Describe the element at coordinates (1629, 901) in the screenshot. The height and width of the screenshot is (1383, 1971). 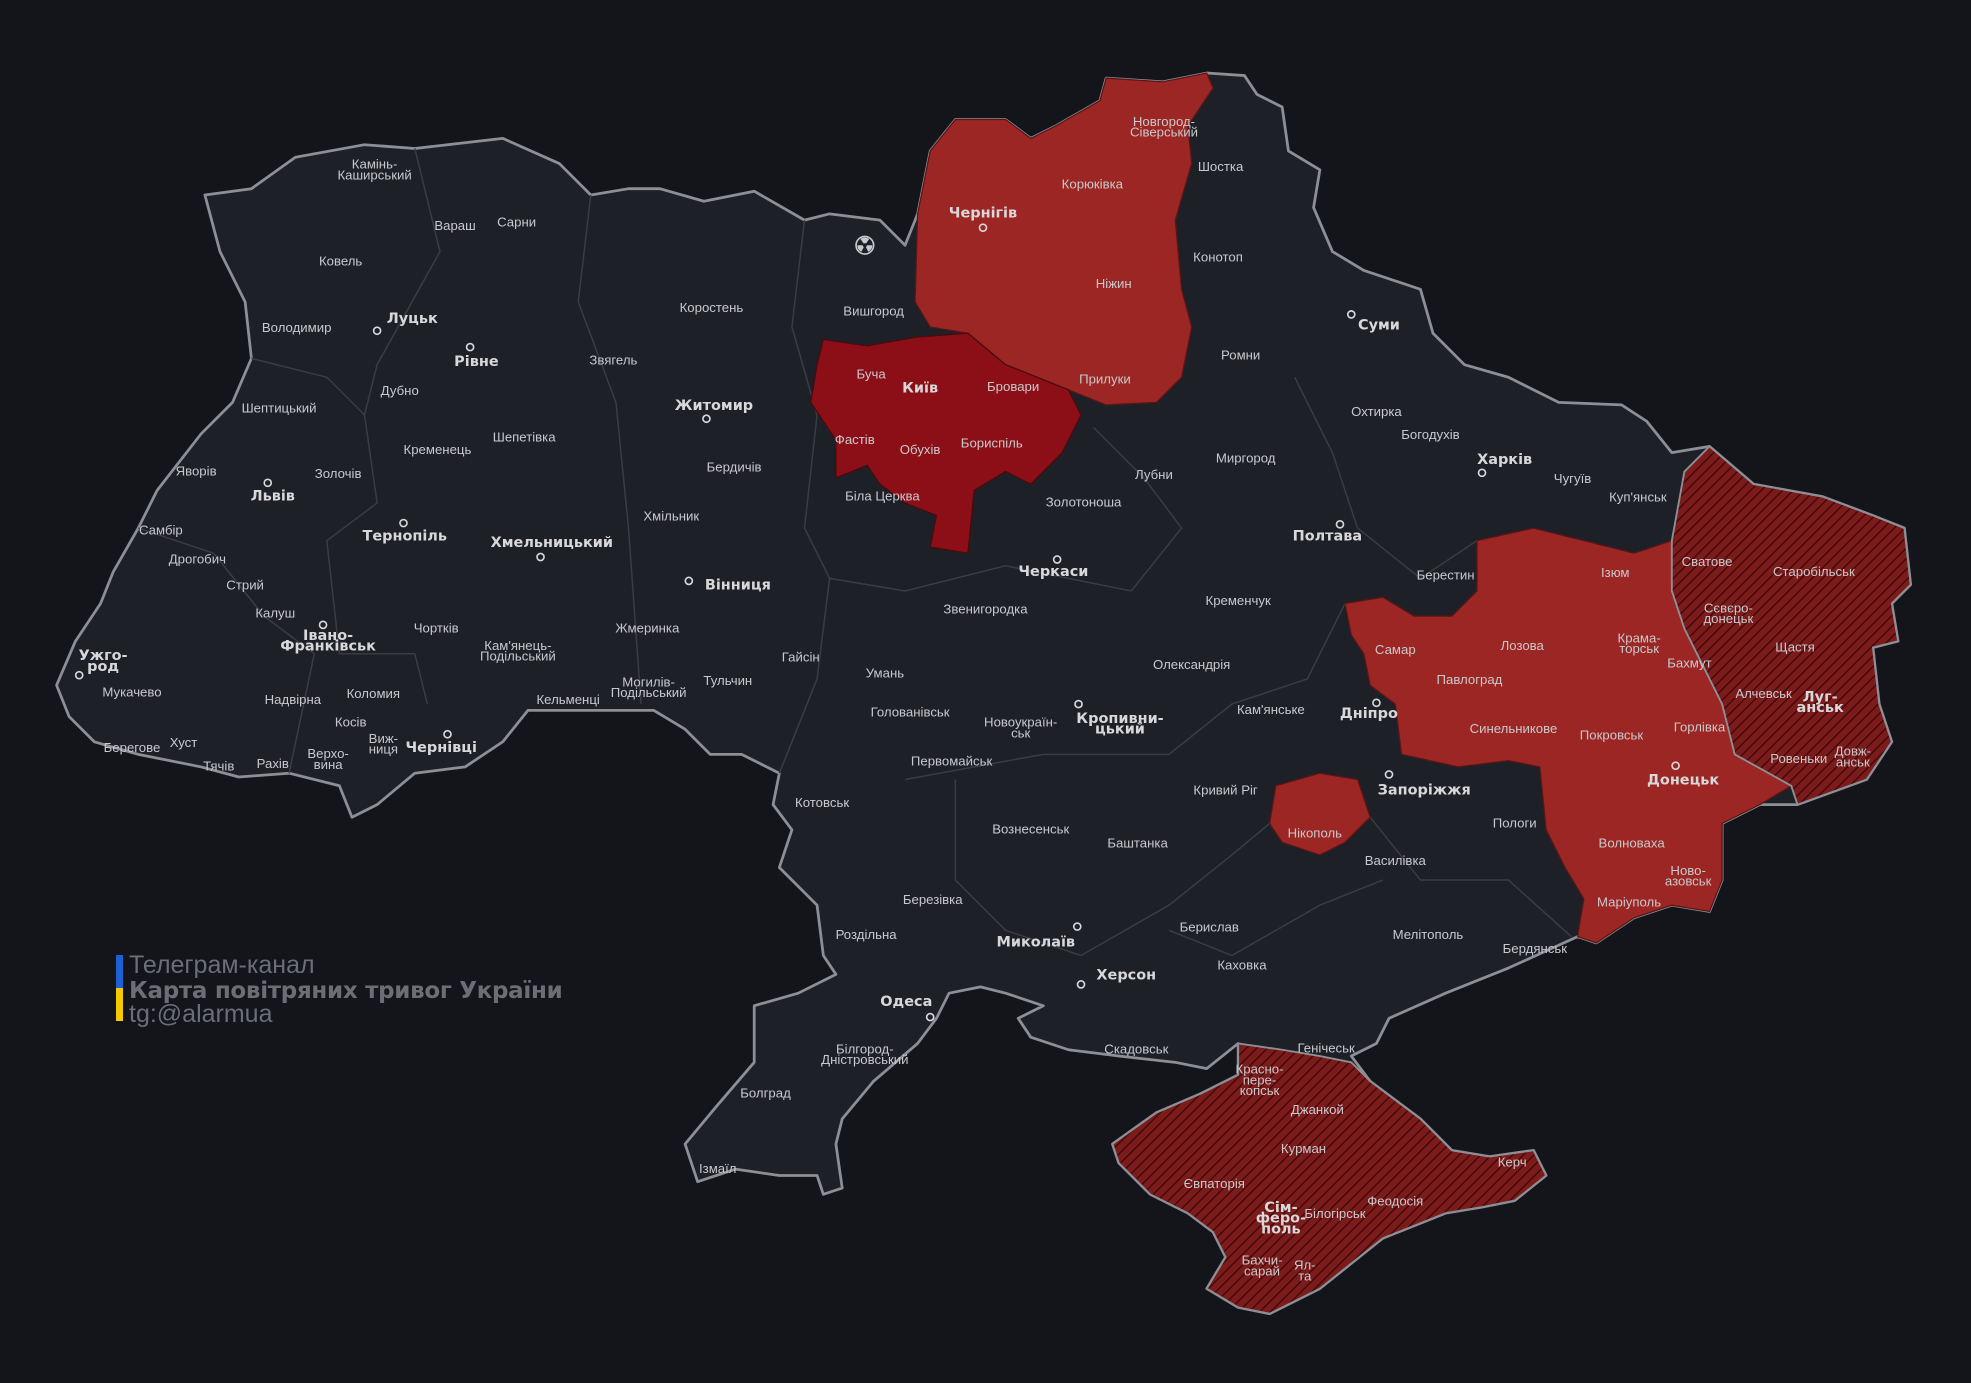
I see `map-label-city: Маріуполь` at that location.